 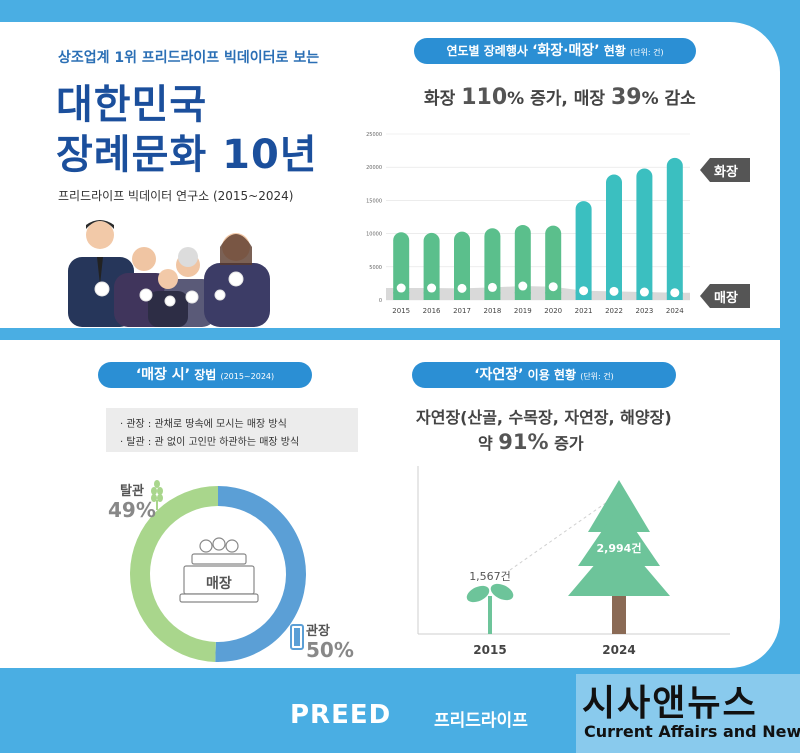 I want to click on pill-text: 장법, so click(x=205, y=375).